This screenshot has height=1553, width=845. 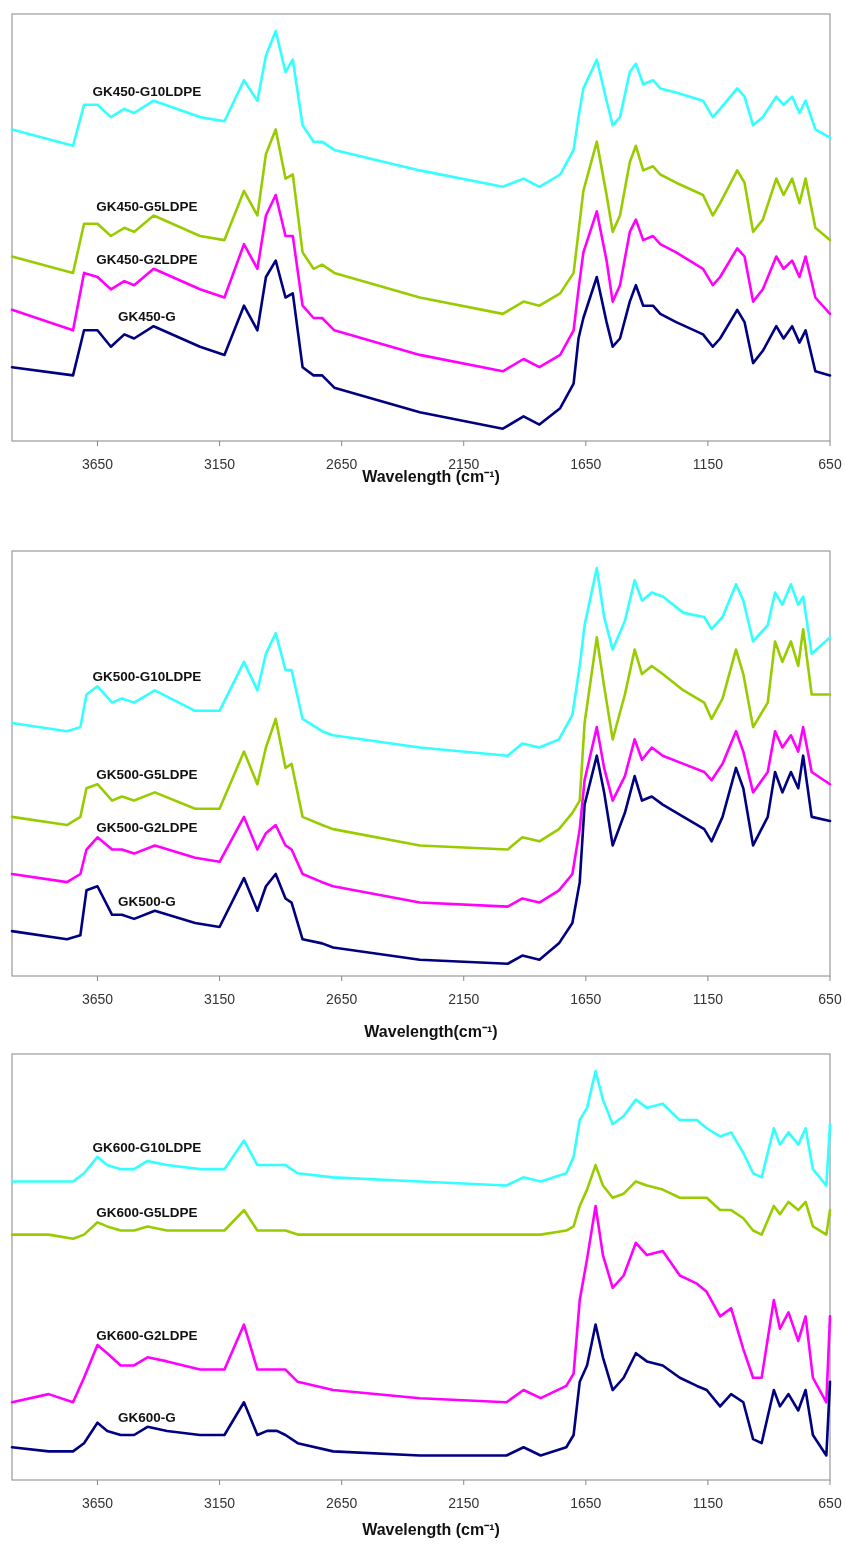 I want to click on series-label: GK450-G5LDPE, so click(x=147, y=206).